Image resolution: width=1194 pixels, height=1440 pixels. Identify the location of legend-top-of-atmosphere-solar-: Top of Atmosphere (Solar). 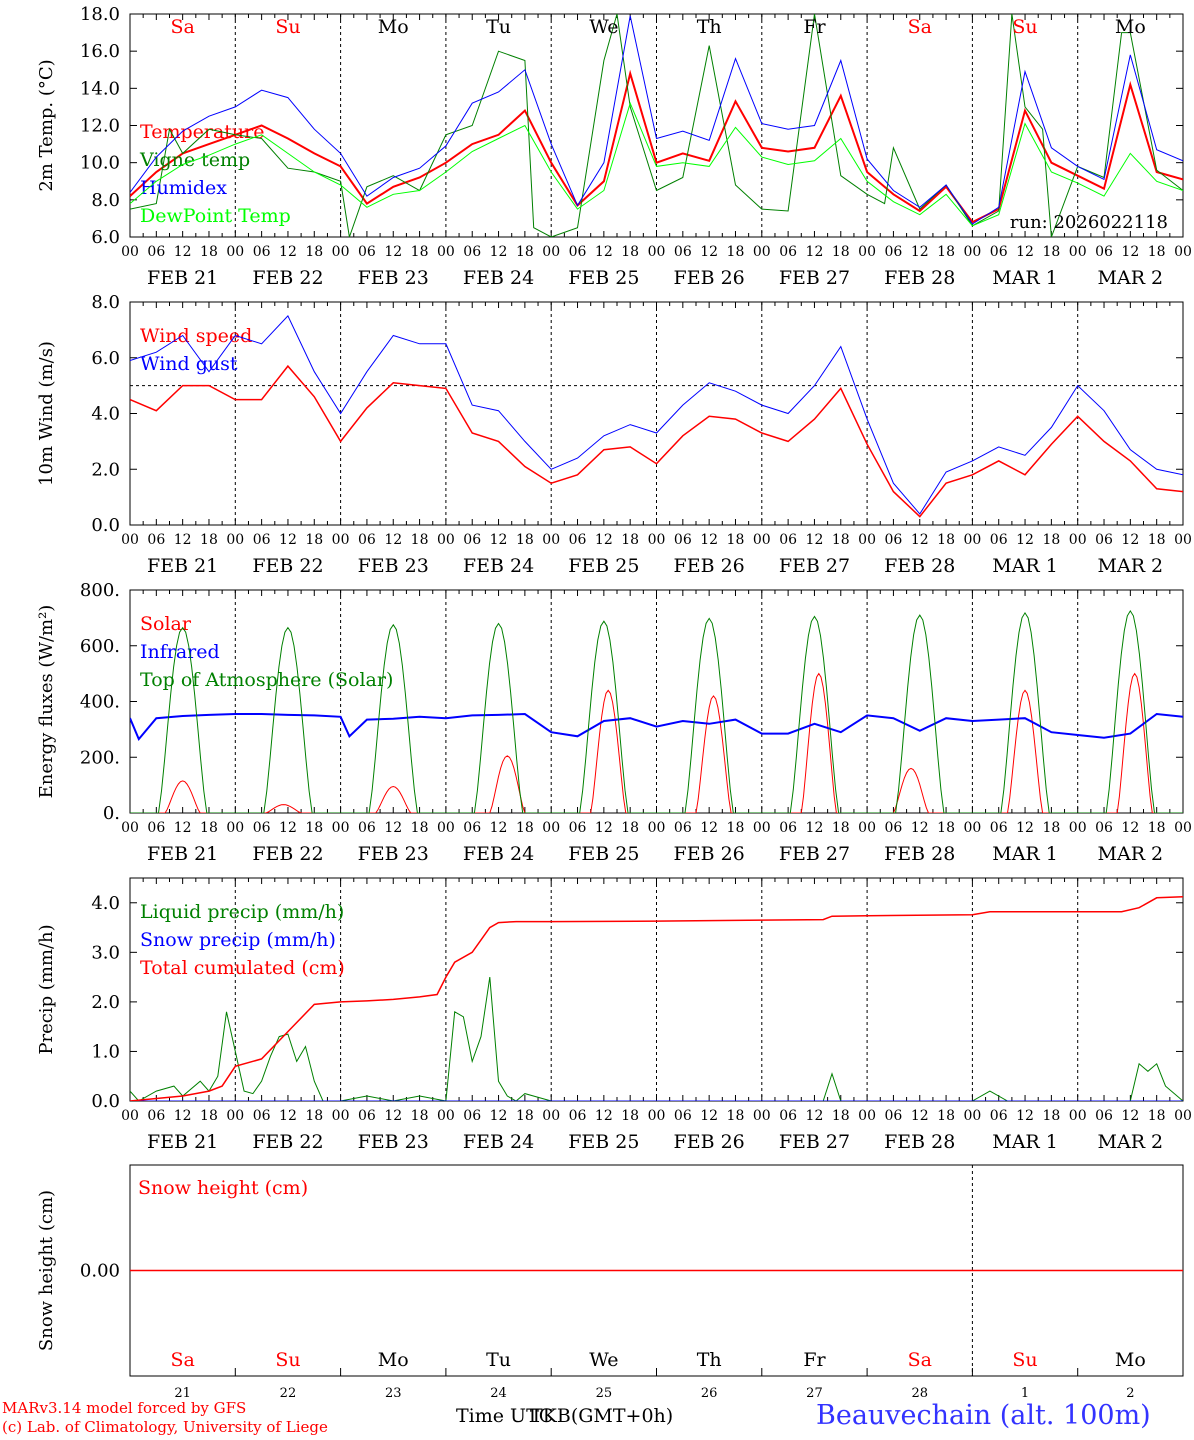
(266, 680).